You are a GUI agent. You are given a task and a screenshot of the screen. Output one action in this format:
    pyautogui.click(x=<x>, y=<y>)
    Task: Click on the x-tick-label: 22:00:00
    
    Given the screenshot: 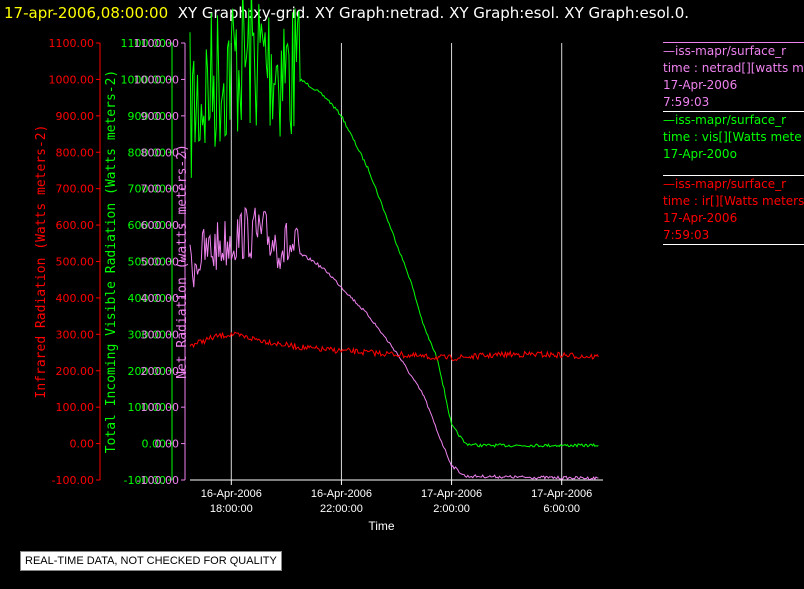 What is the action you would take?
    pyautogui.click(x=341, y=509)
    